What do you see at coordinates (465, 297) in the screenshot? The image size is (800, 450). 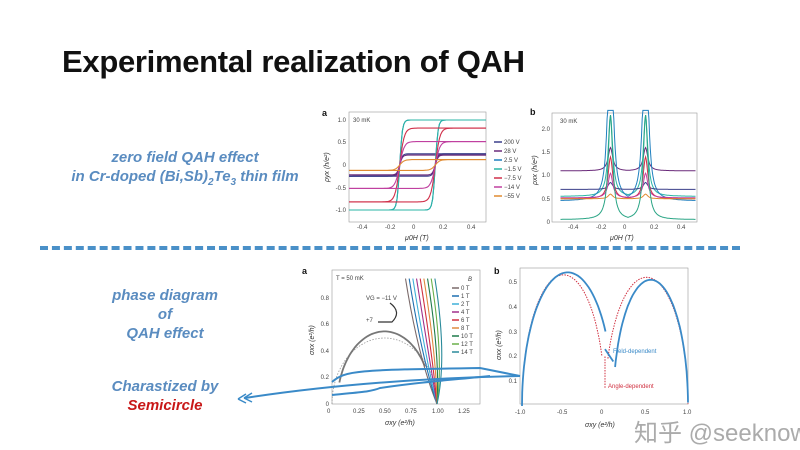 I see `legend-label: 1 T` at bounding box center [465, 297].